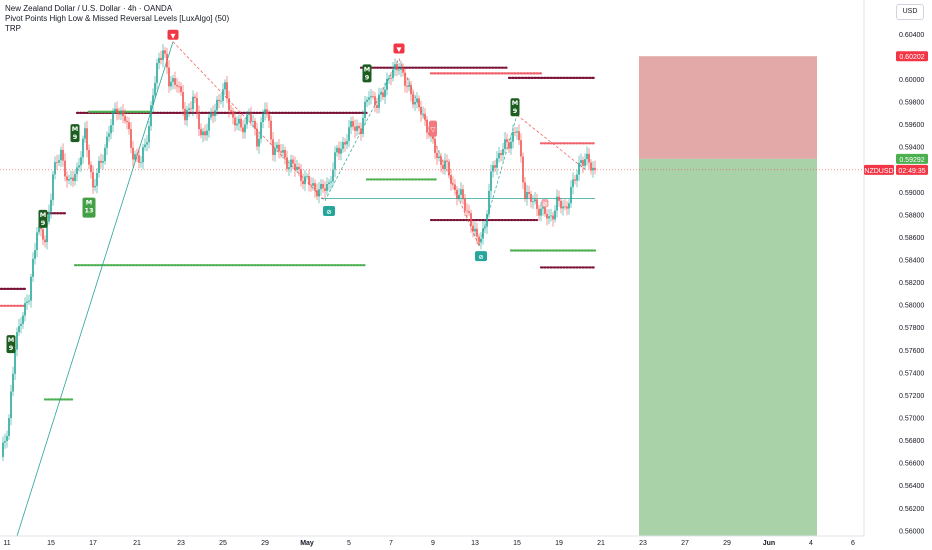 The height and width of the screenshot is (550, 932). What do you see at coordinates (13, 28) in the screenshot?
I see `legend-third: TRP` at bounding box center [13, 28].